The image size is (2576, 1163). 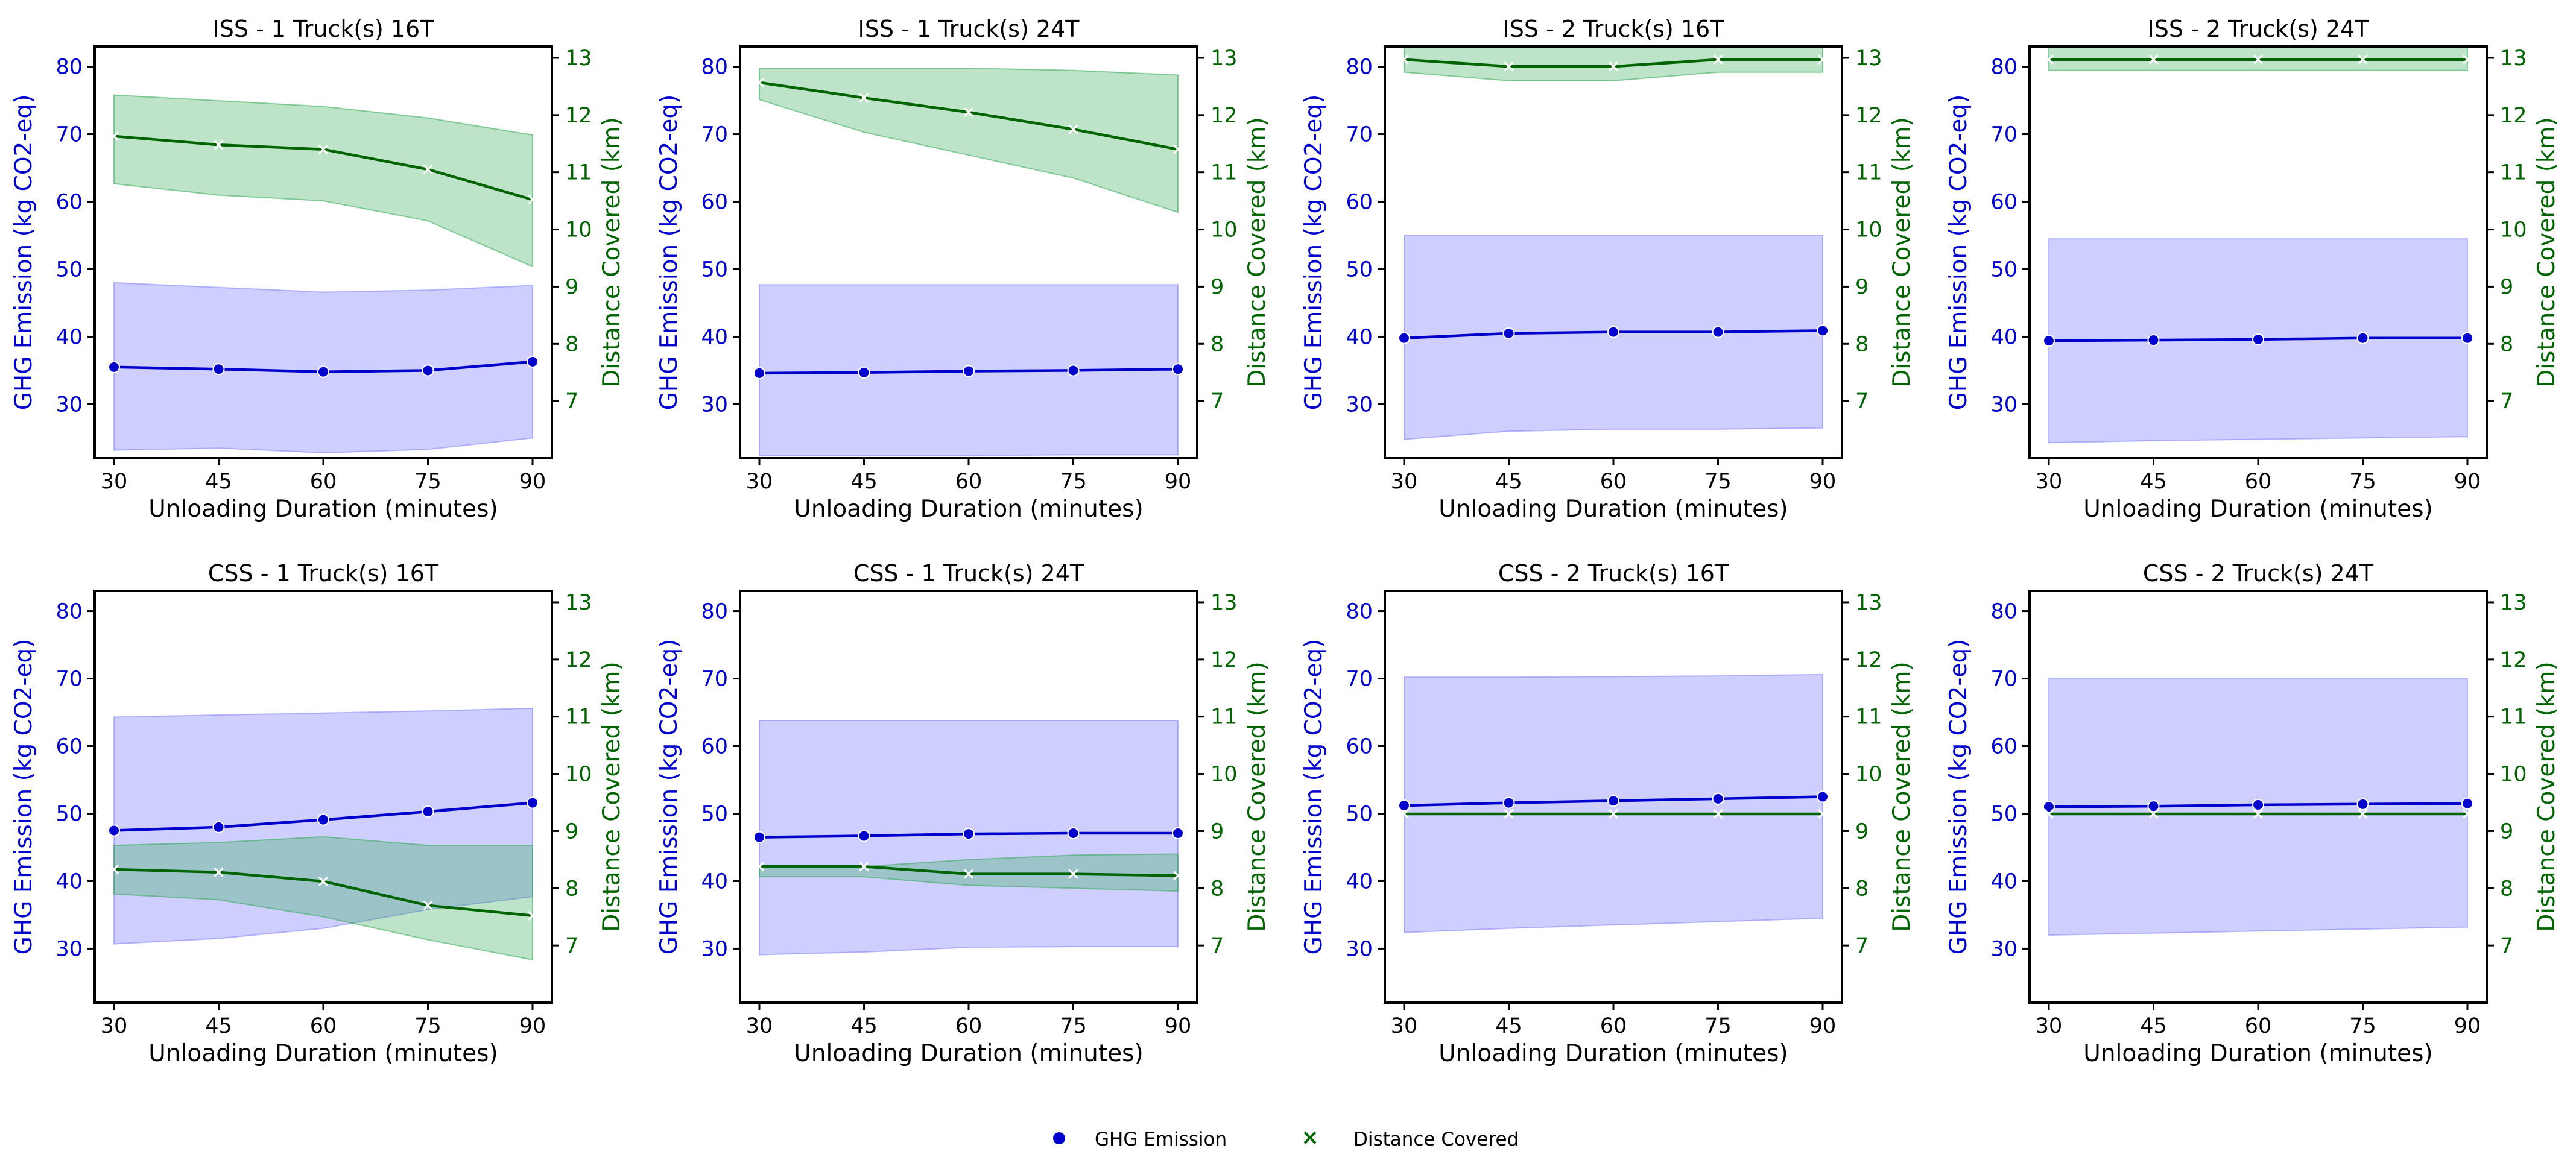 I want to click on subplot-title: ISS - 2 Truck(s) 16T, so click(x=1614, y=29).